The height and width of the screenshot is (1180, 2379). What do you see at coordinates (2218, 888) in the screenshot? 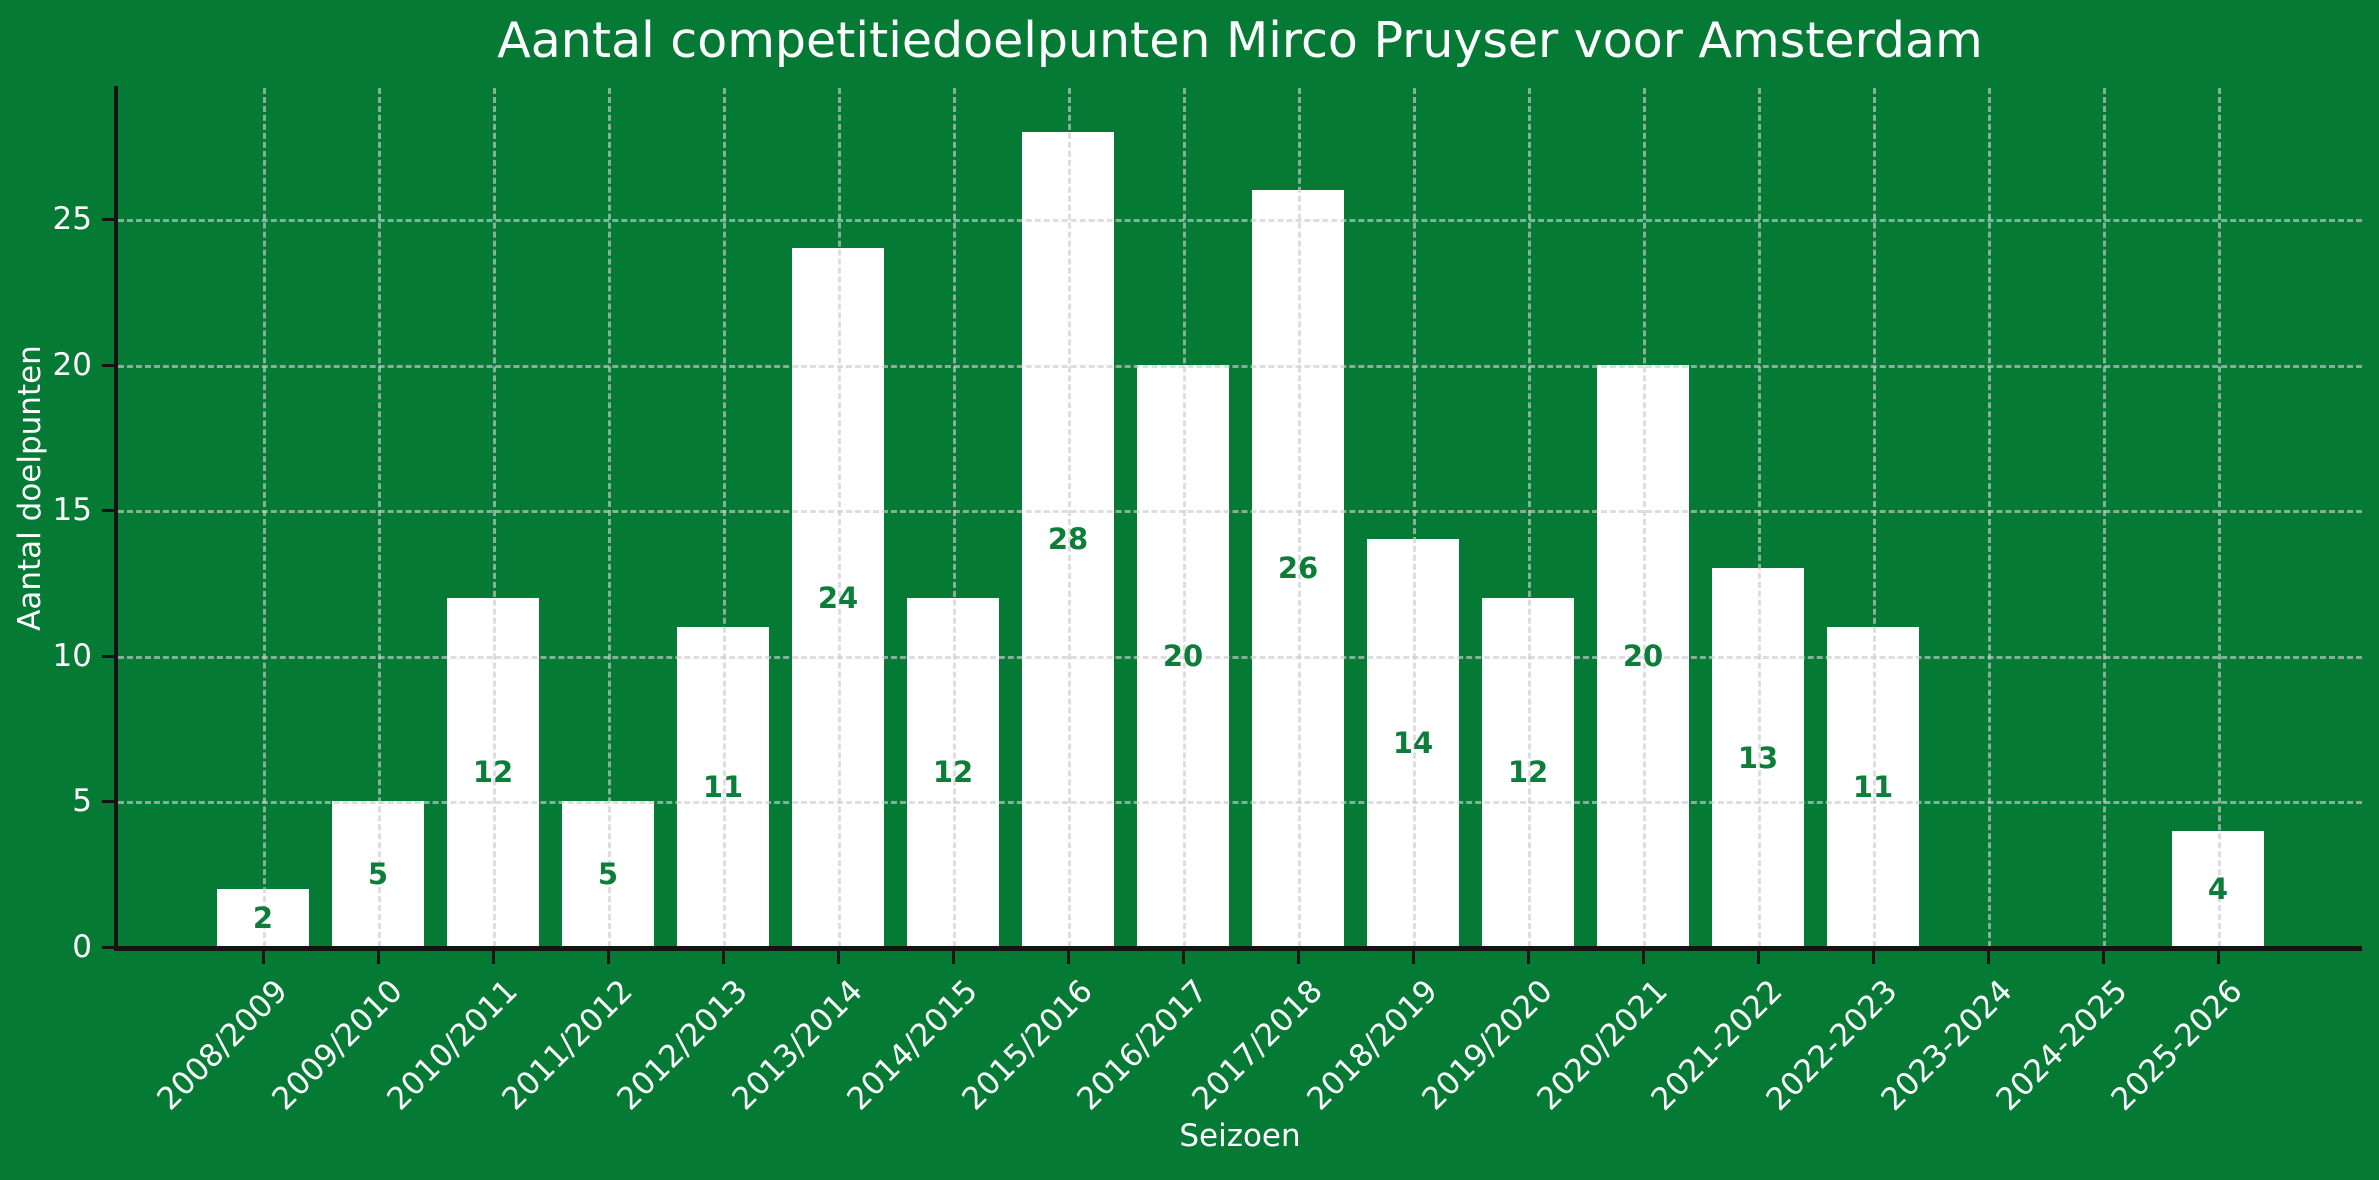
I see `bar-value-label: 4` at bounding box center [2218, 888].